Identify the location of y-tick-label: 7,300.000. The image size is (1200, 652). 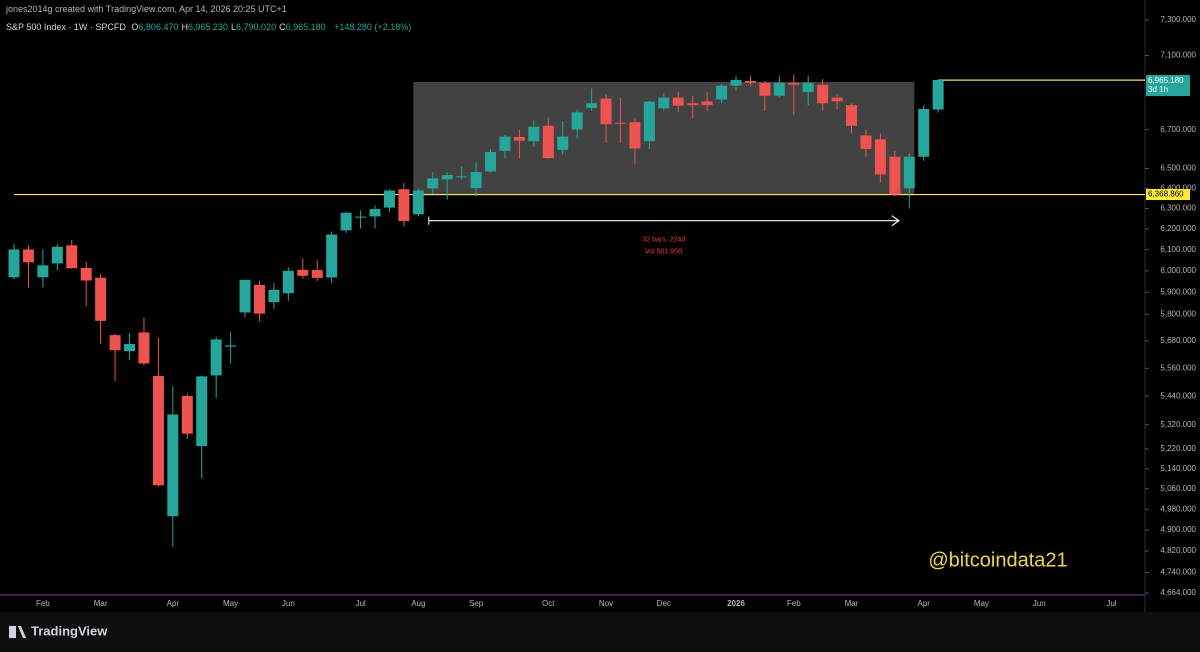
(1178, 19).